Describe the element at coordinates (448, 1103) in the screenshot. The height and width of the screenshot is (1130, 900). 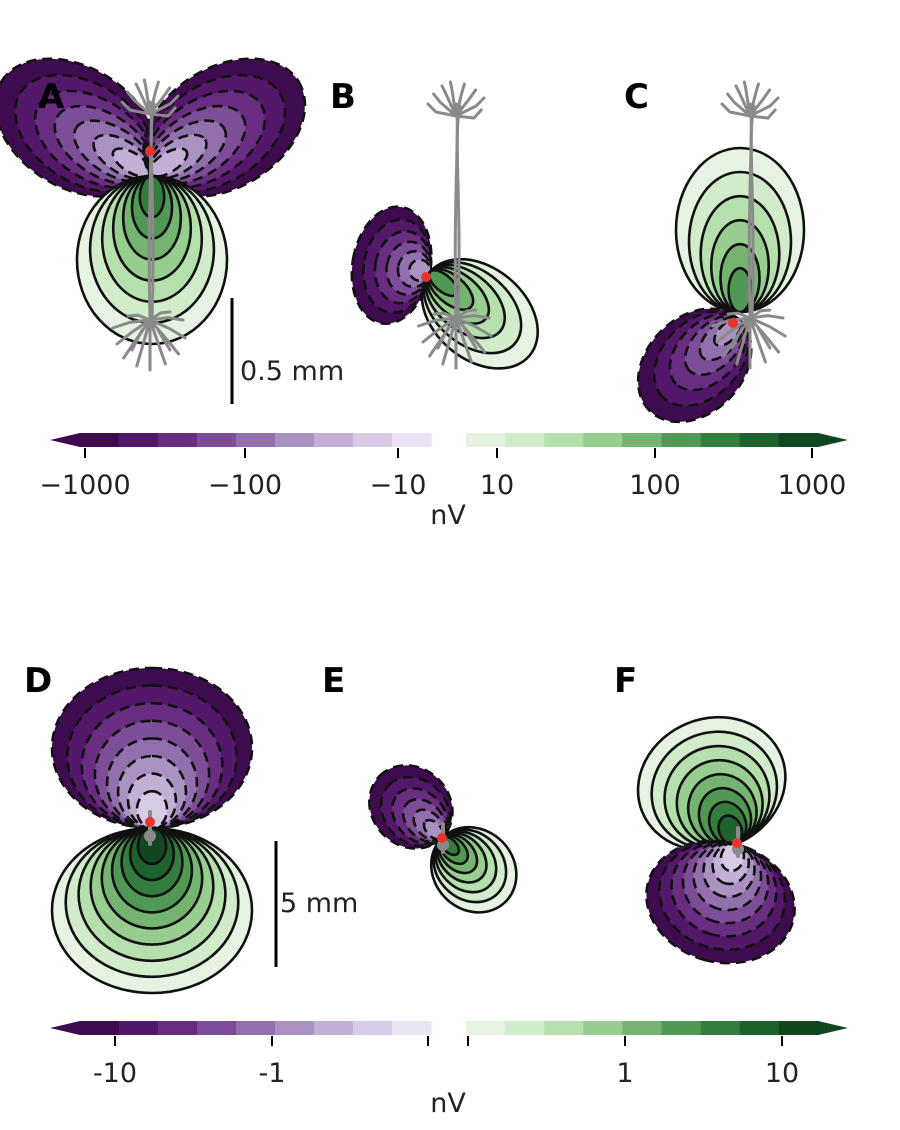
I see `colorbar-bottom-unit: nV` at that location.